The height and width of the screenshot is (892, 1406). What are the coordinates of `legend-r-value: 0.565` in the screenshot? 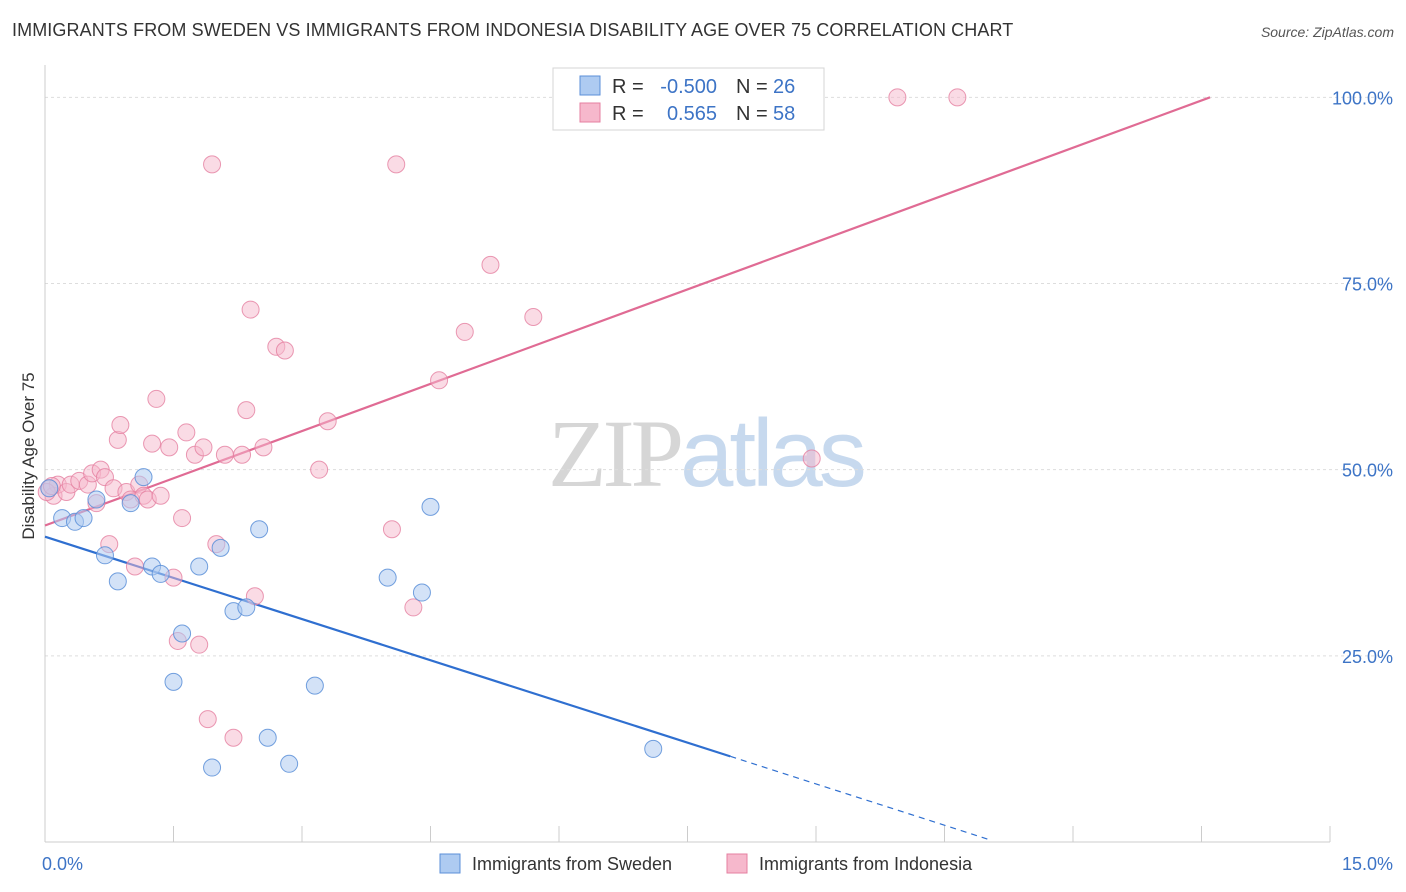 It's located at (692, 114).